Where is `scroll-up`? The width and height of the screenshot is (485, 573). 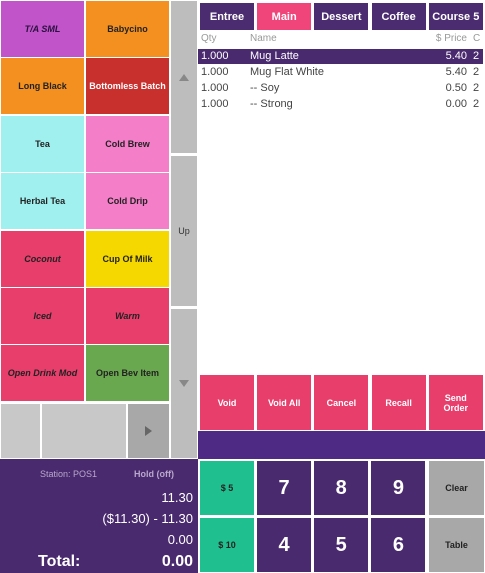
scroll-up is located at coordinates (184, 77).